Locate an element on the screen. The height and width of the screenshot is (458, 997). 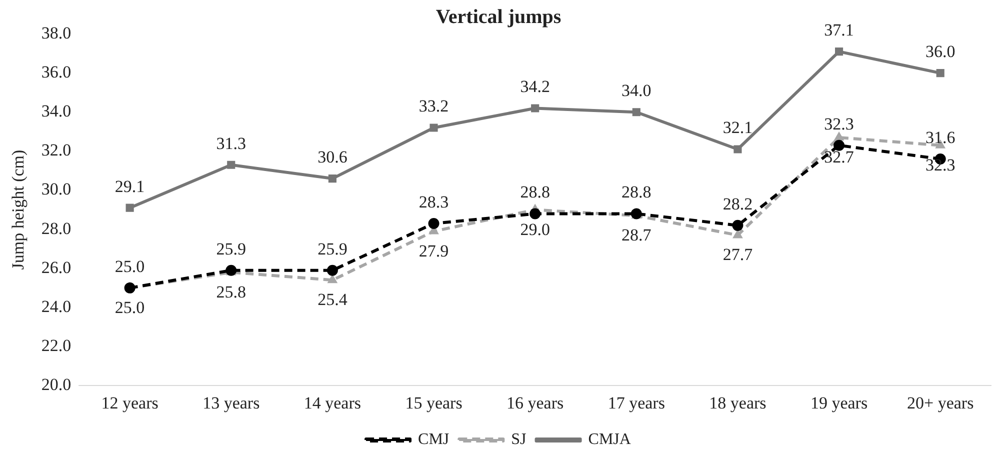
y-tick-label: 28.0 is located at coordinates (56, 228).